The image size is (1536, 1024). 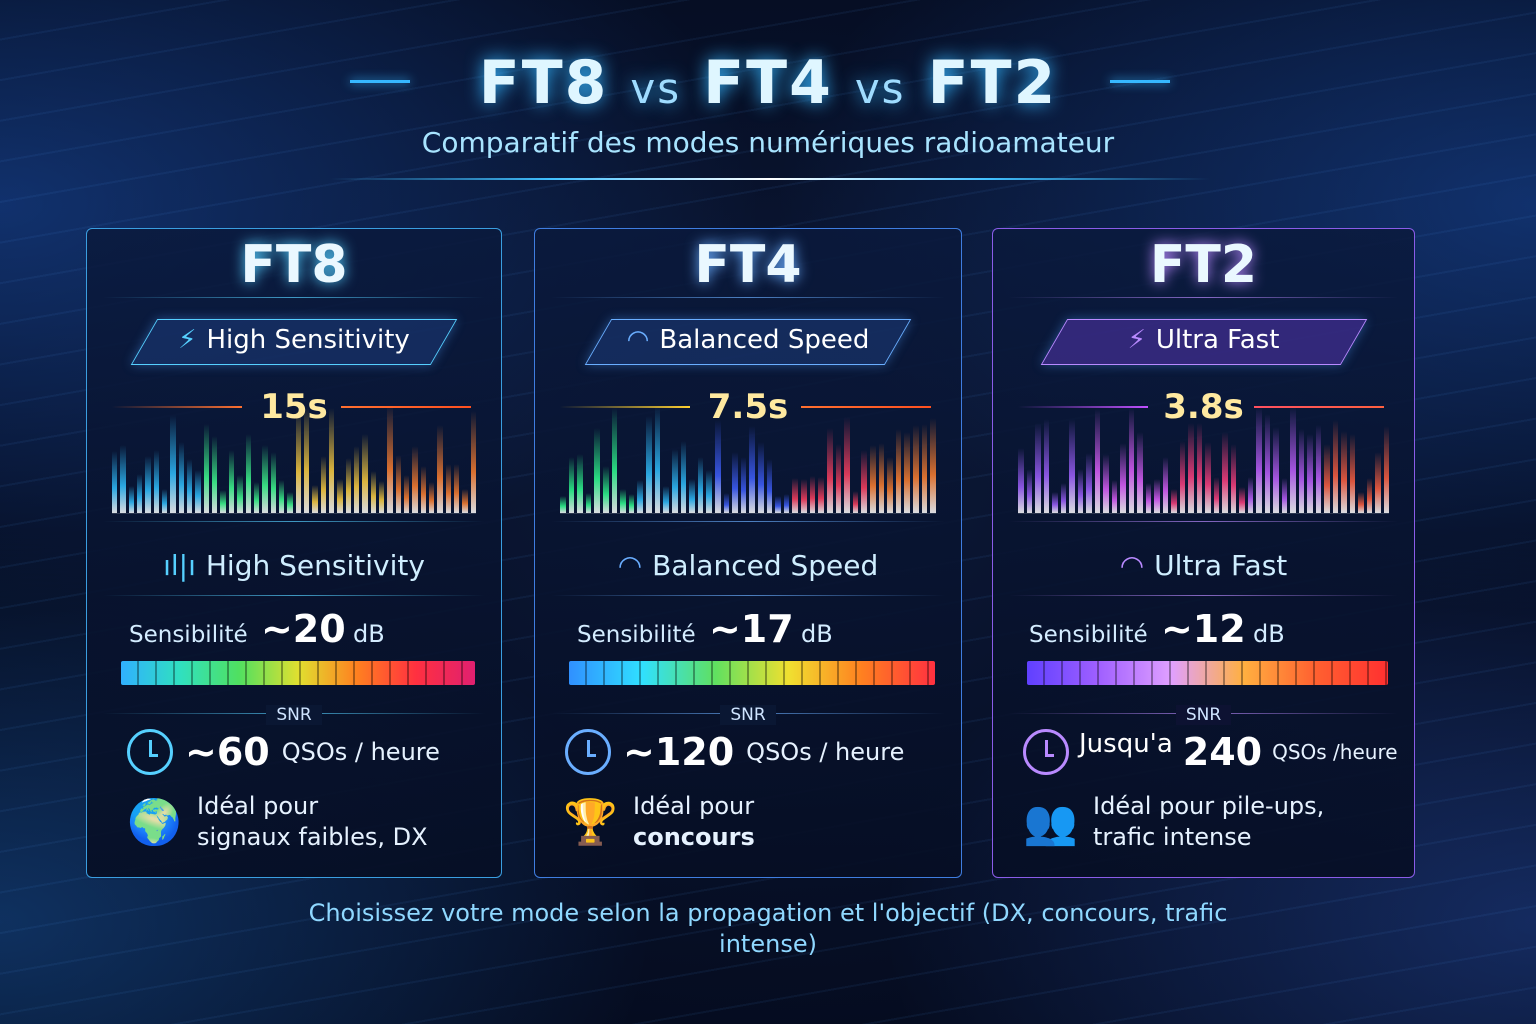 I want to click on qso-value: ~120, so click(x=679, y=752).